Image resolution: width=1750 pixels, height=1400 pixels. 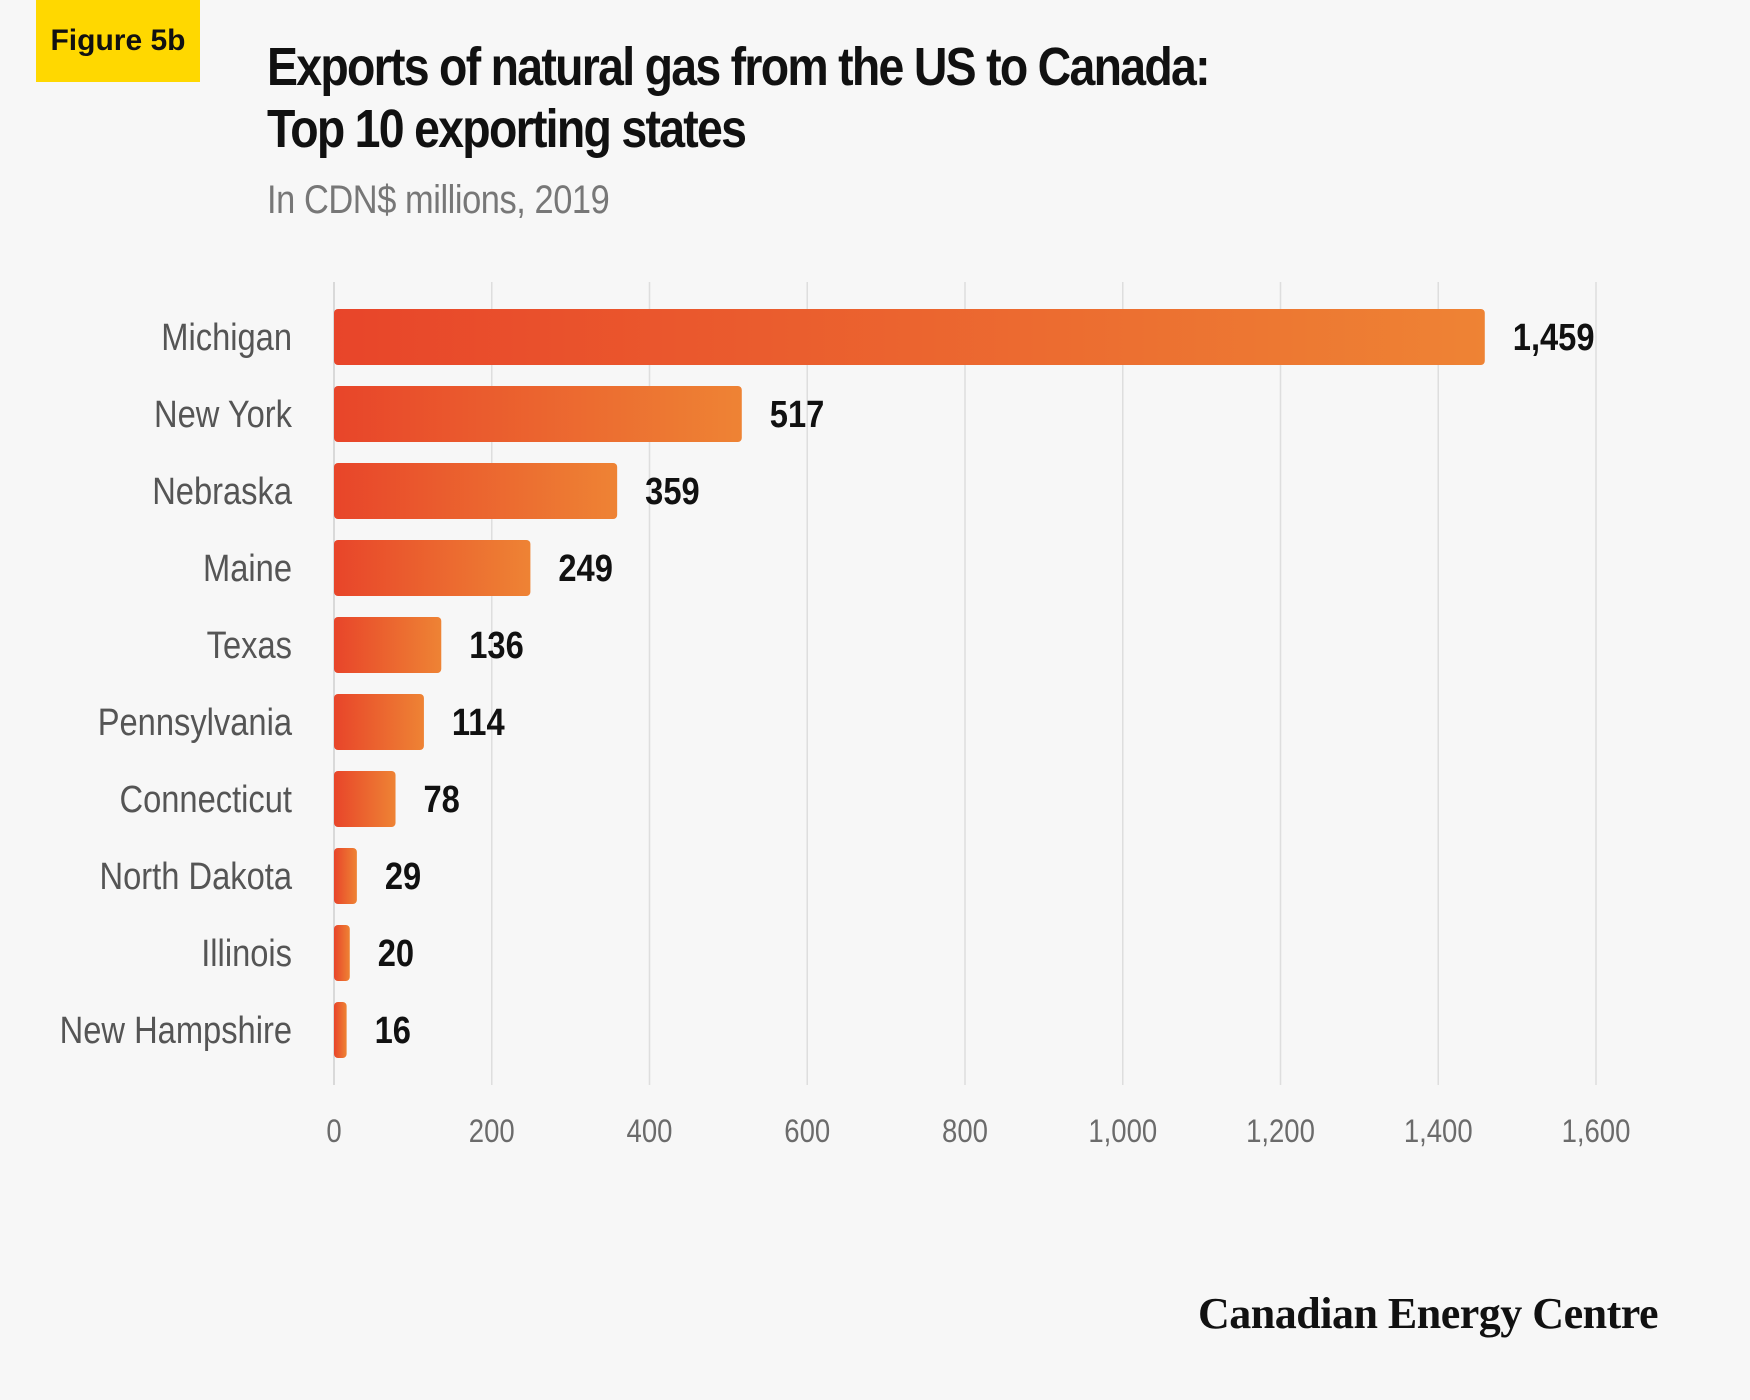 I want to click on x-tick-label: 600, so click(x=807, y=1131).